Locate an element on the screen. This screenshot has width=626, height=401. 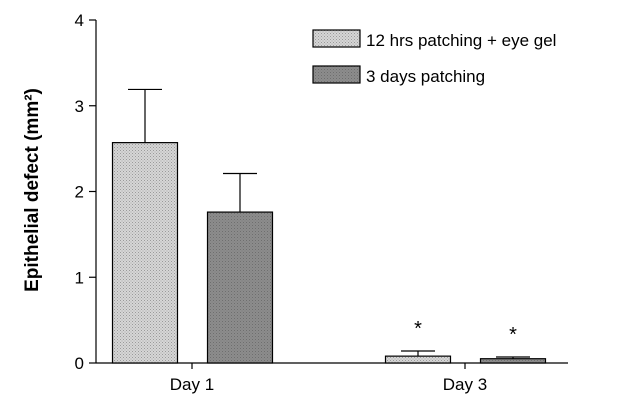
legend-label: 12 hrs patching + eye gel is located at coordinates (461, 40).